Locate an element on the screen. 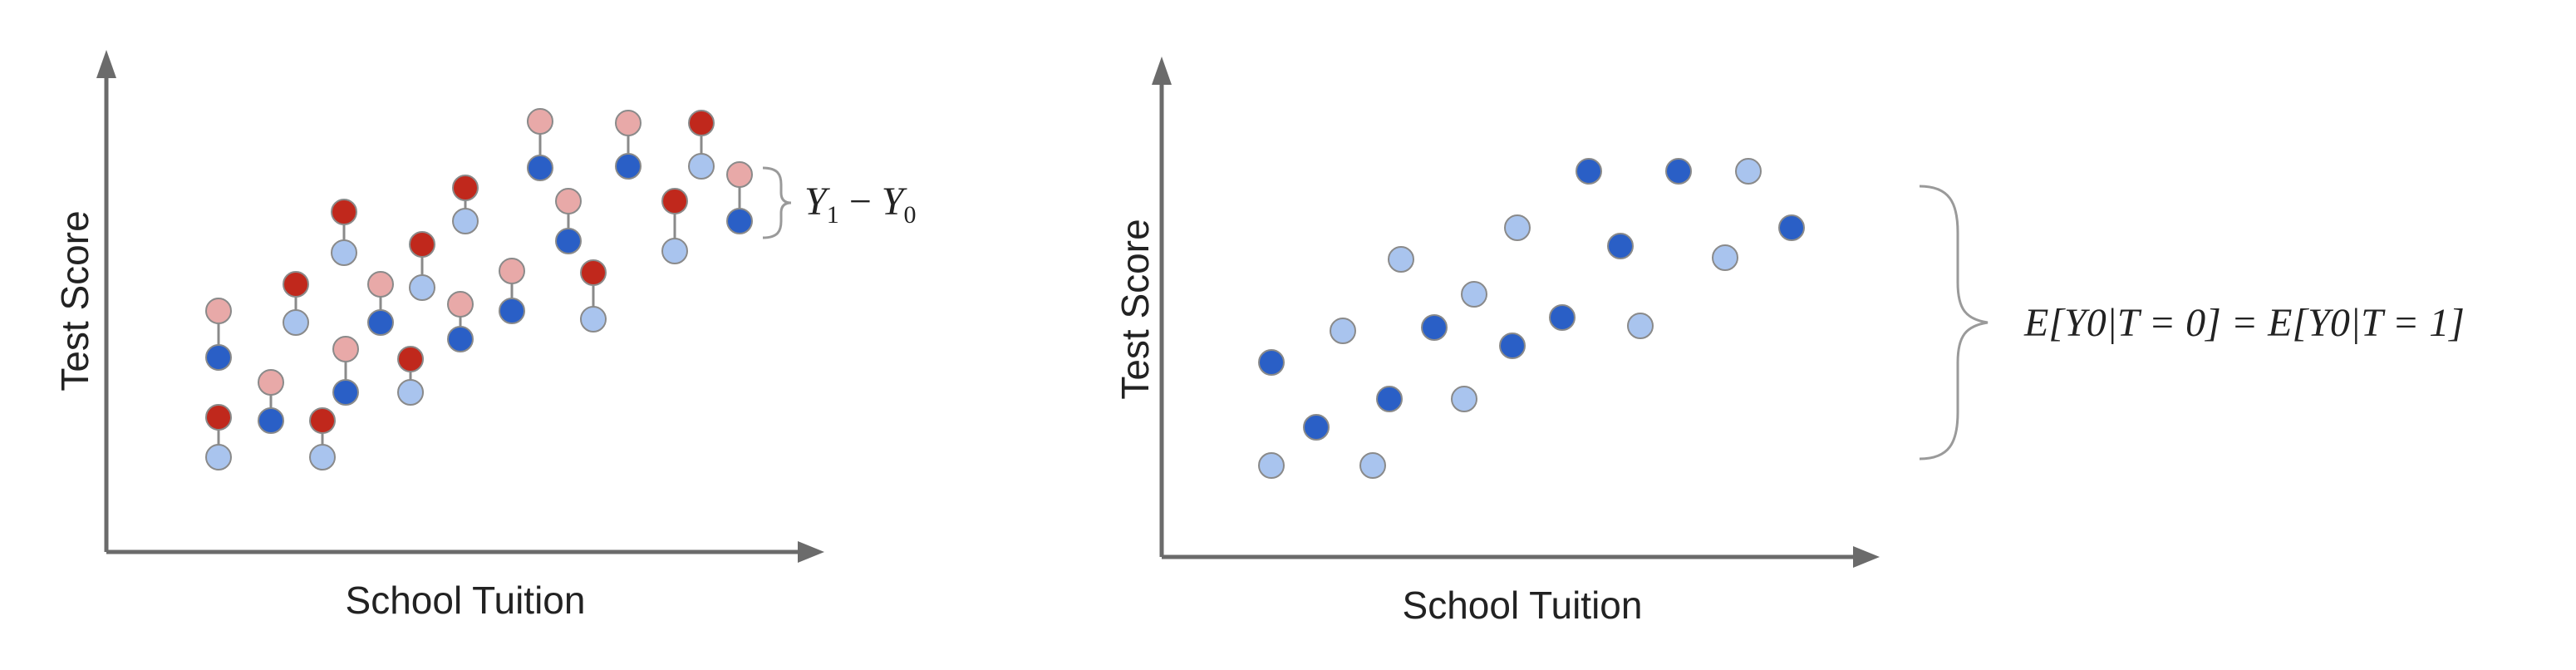  right-brace-icon is located at coordinates (1954, 323).